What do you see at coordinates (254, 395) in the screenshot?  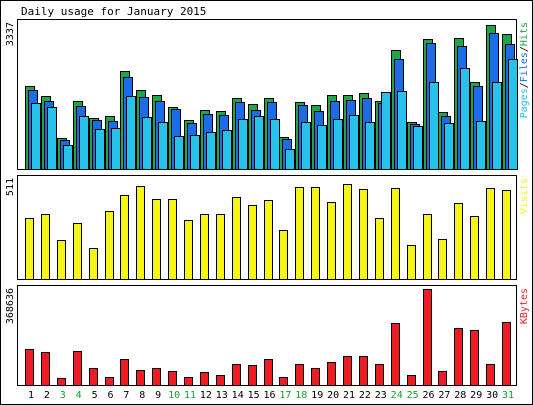 I see `x-tick-label-15: 15` at bounding box center [254, 395].